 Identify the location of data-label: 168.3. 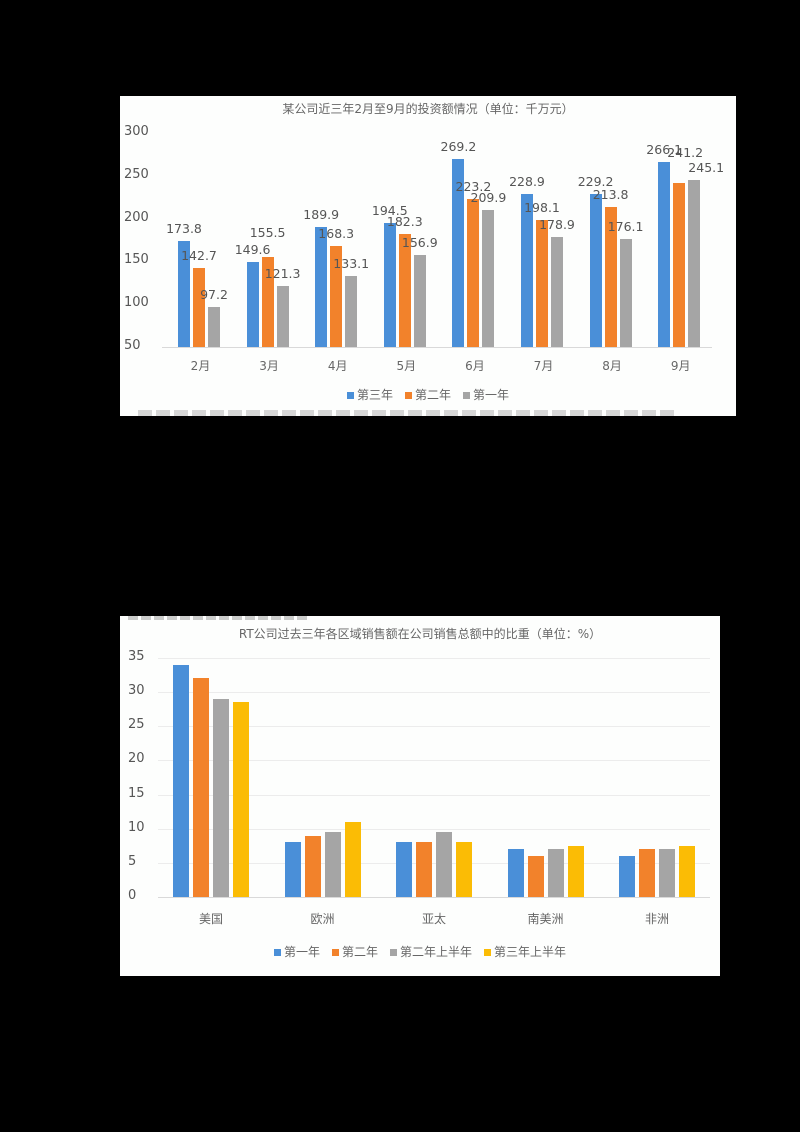
(336, 233).